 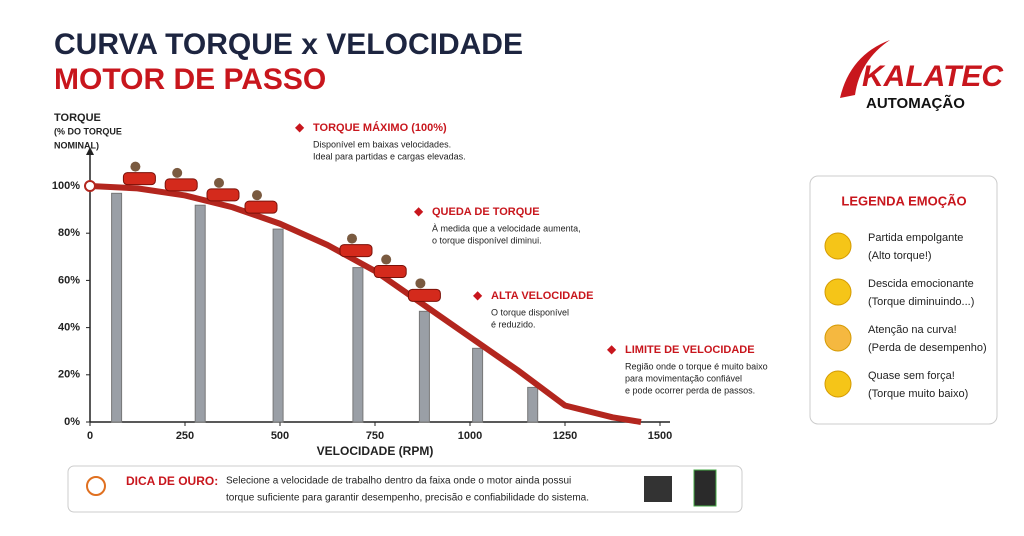 I want to click on logo-brand: KALATEC, so click(x=933, y=76).